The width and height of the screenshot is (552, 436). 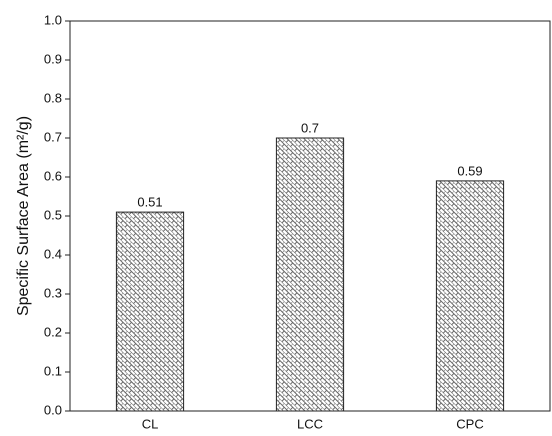 I want to click on y-tick-label: 0.1, so click(x=53, y=370).